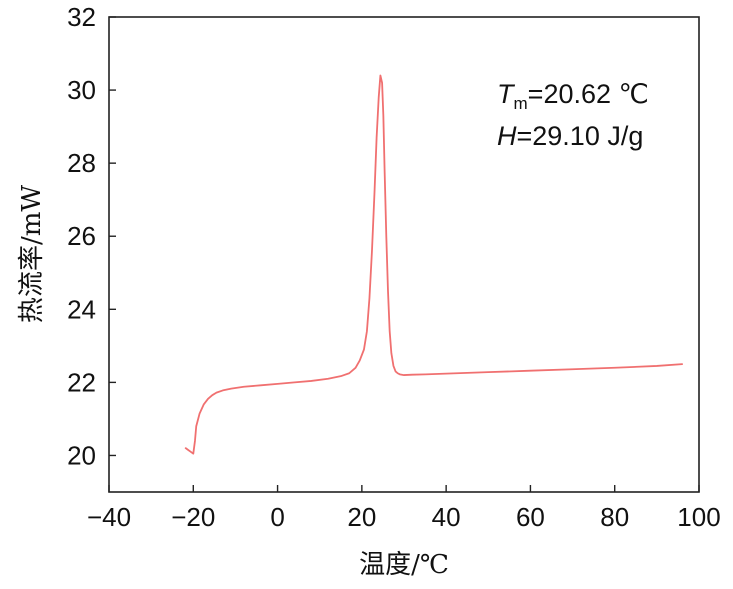 This screenshot has height=589, width=733. What do you see at coordinates (81, 17) in the screenshot?
I see `y-tick-label: 32` at bounding box center [81, 17].